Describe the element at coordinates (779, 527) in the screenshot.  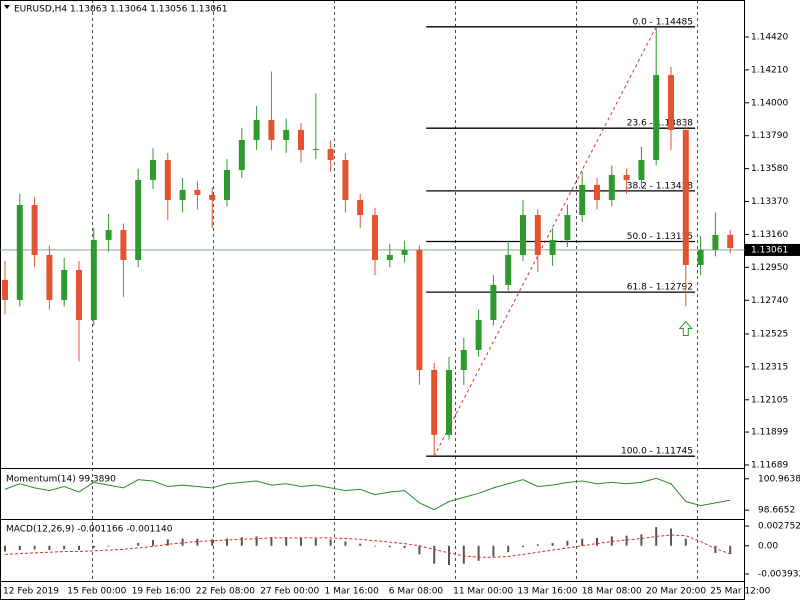
I see `y-tick-label: 0.002752` at that location.